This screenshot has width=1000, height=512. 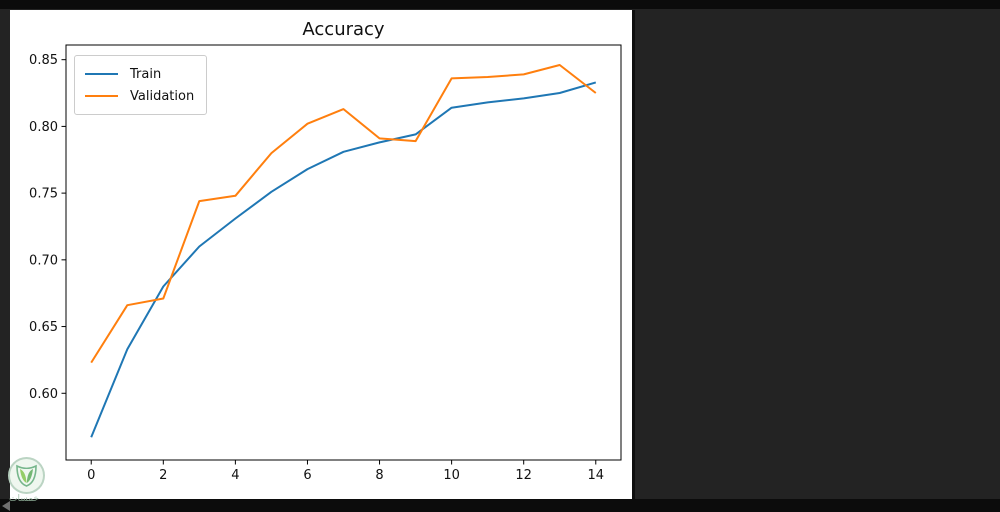 What do you see at coordinates (235, 475) in the screenshot?
I see `x-tick-label: 4` at bounding box center [235, 475].